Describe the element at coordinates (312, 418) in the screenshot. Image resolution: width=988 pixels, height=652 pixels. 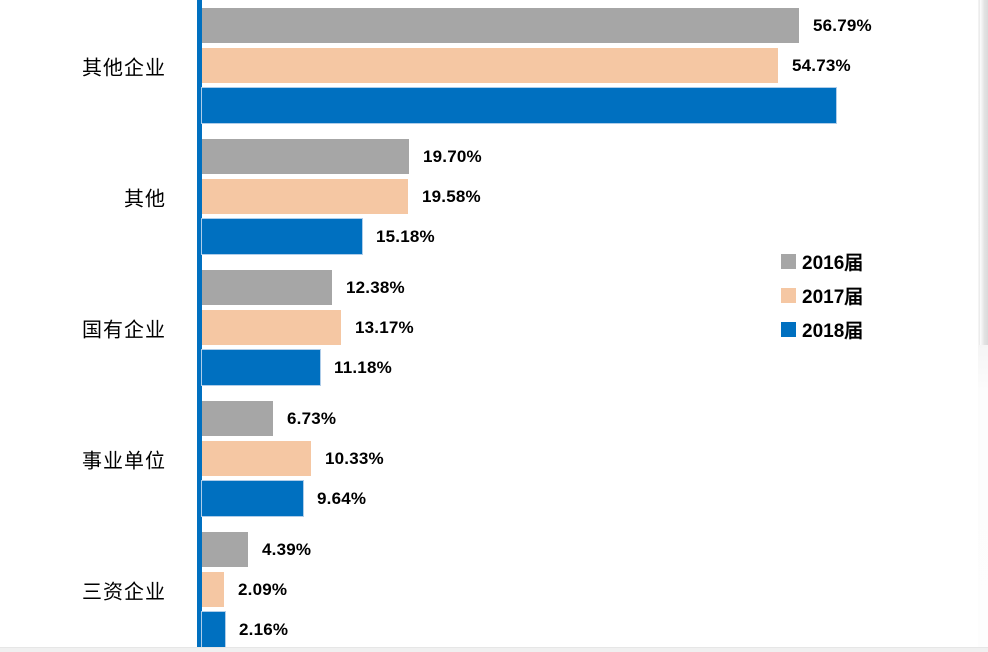
I see `value-label: 6.73%` at that location.